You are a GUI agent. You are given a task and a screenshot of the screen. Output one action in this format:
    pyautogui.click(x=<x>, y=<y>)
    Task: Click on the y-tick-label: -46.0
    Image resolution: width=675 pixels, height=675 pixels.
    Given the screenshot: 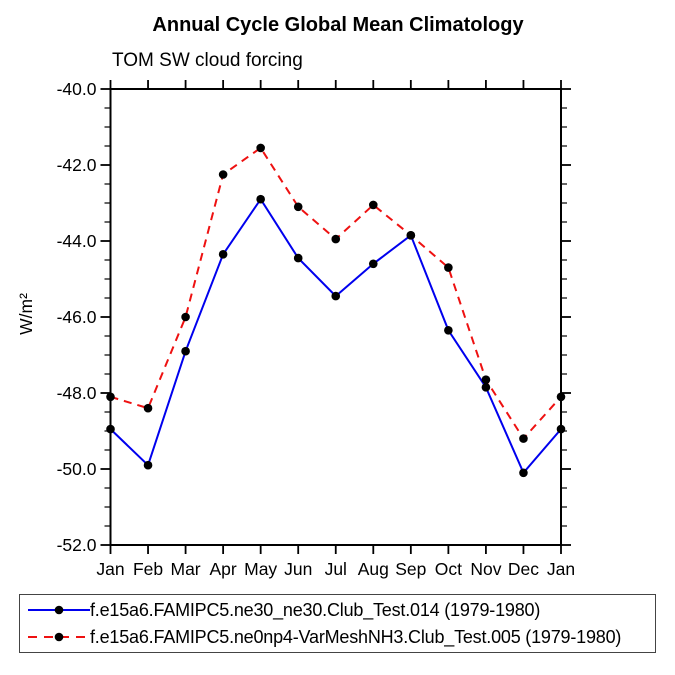 What is the action you would take?
    pyautogui.click(x=77, y=317)
    